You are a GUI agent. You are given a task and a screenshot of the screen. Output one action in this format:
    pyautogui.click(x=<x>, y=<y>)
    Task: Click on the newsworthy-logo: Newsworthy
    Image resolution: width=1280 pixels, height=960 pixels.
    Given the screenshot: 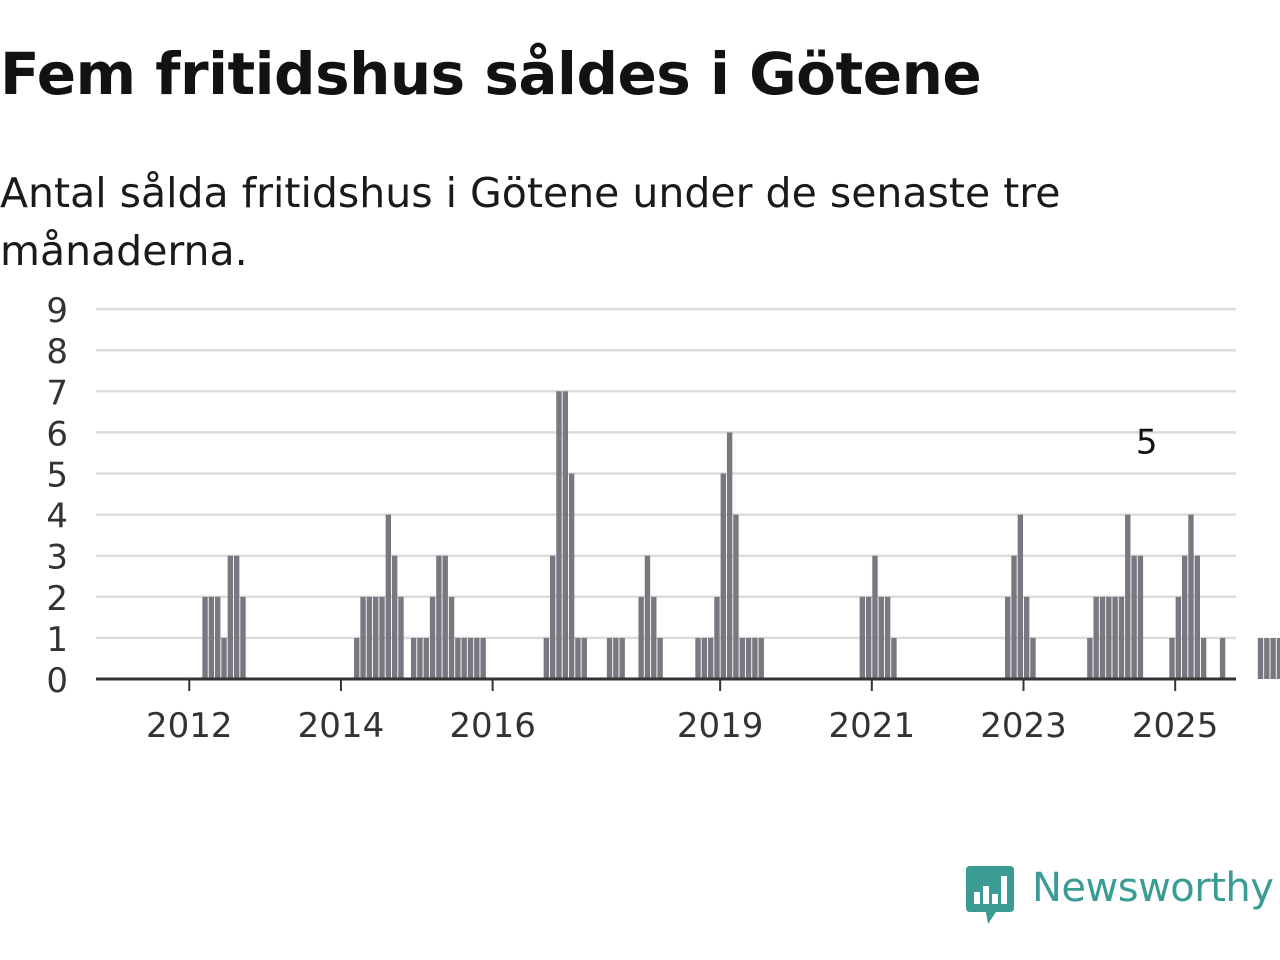 What is the action you would take?
    pyautogui.click(x=1119, y=896)
    